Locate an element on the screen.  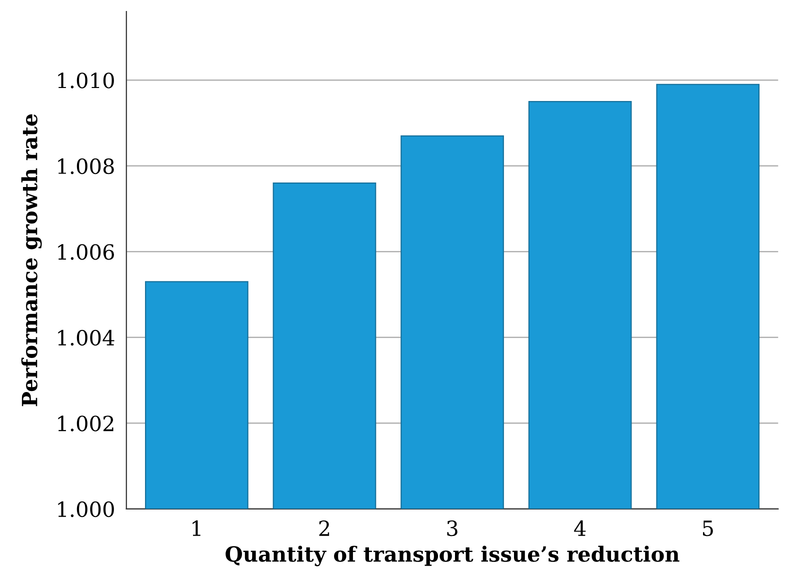
x-tick-label: 3 is located at coordinates (452, 528).